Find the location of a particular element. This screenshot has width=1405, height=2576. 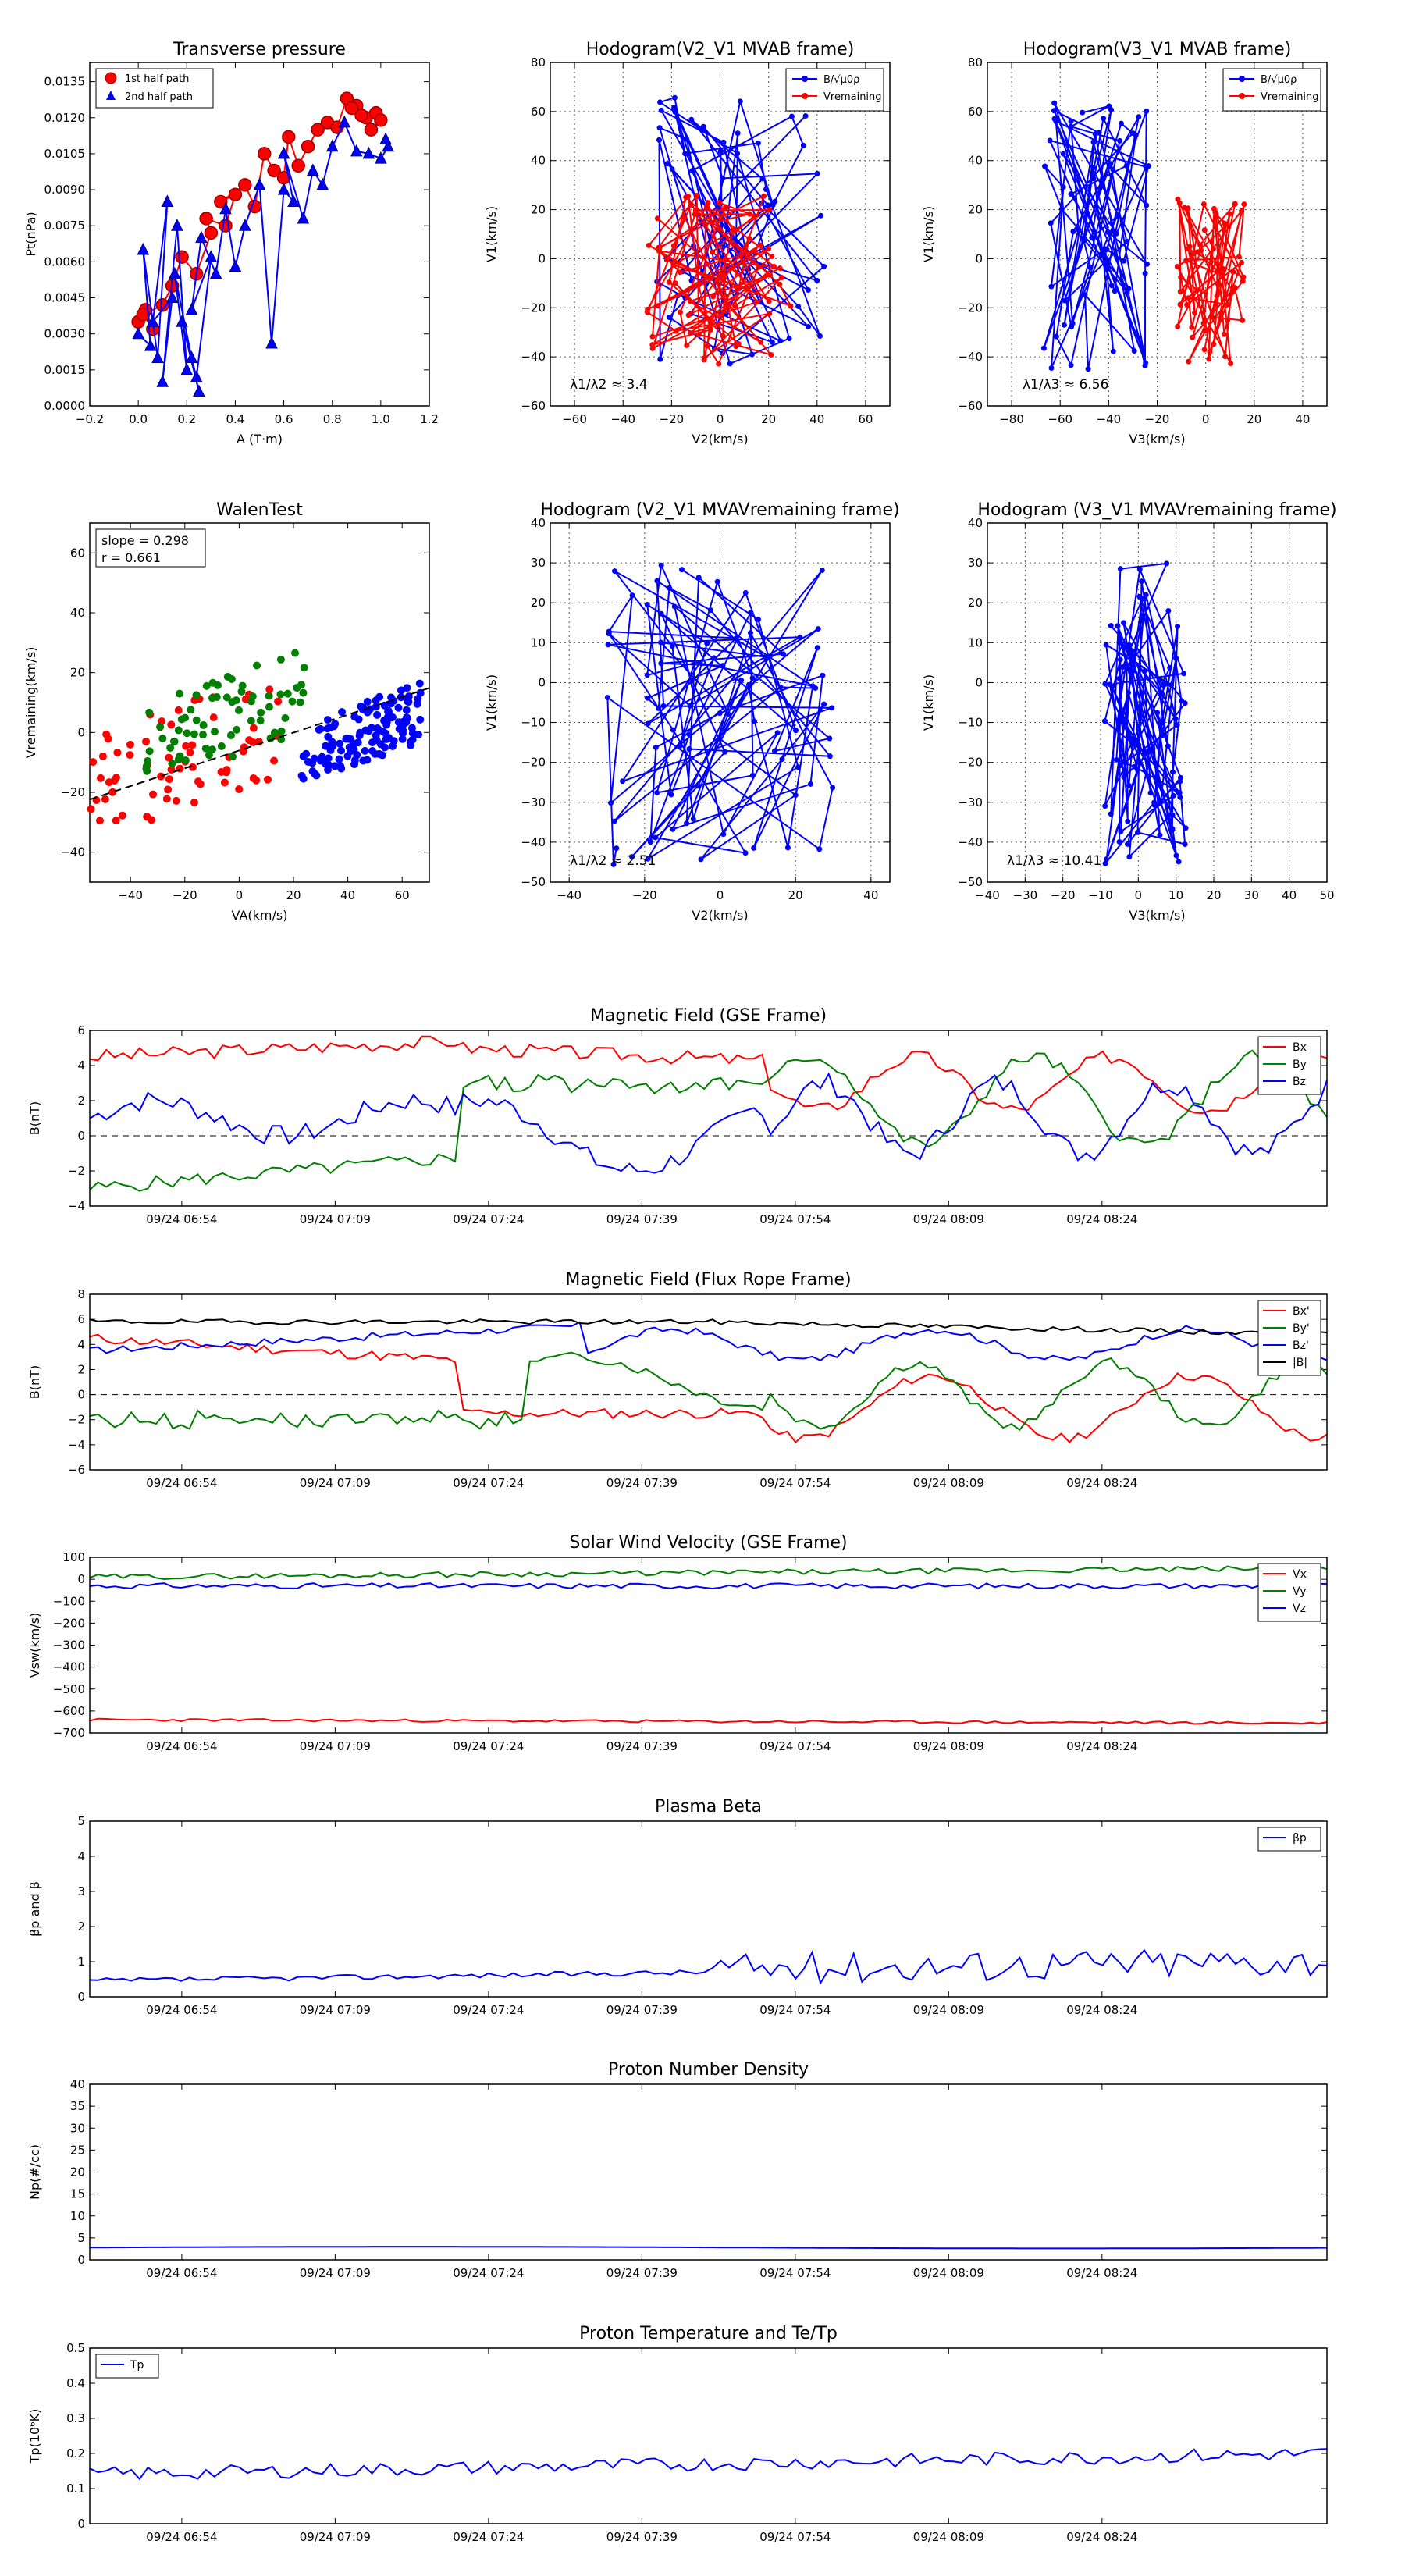

plot-frame is located at coordinates (709, 1645).